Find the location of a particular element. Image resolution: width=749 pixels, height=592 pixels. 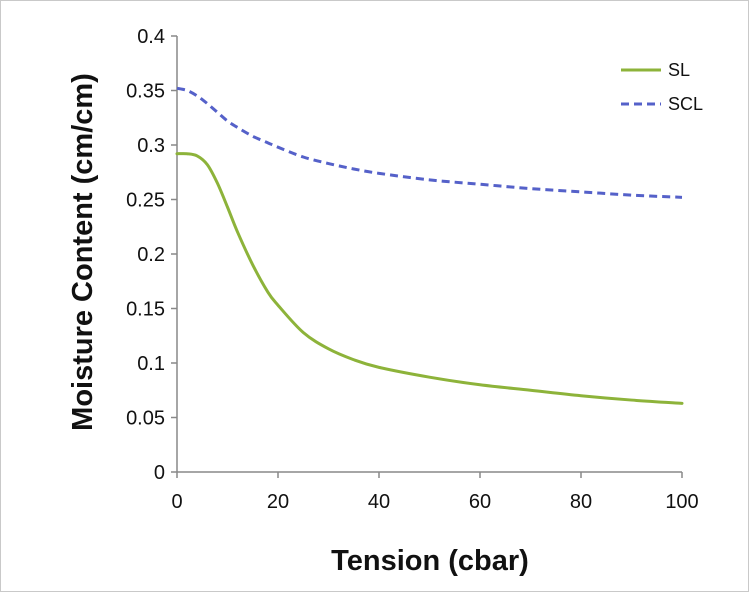

series-line-scl is located at coordinates (429, 142).